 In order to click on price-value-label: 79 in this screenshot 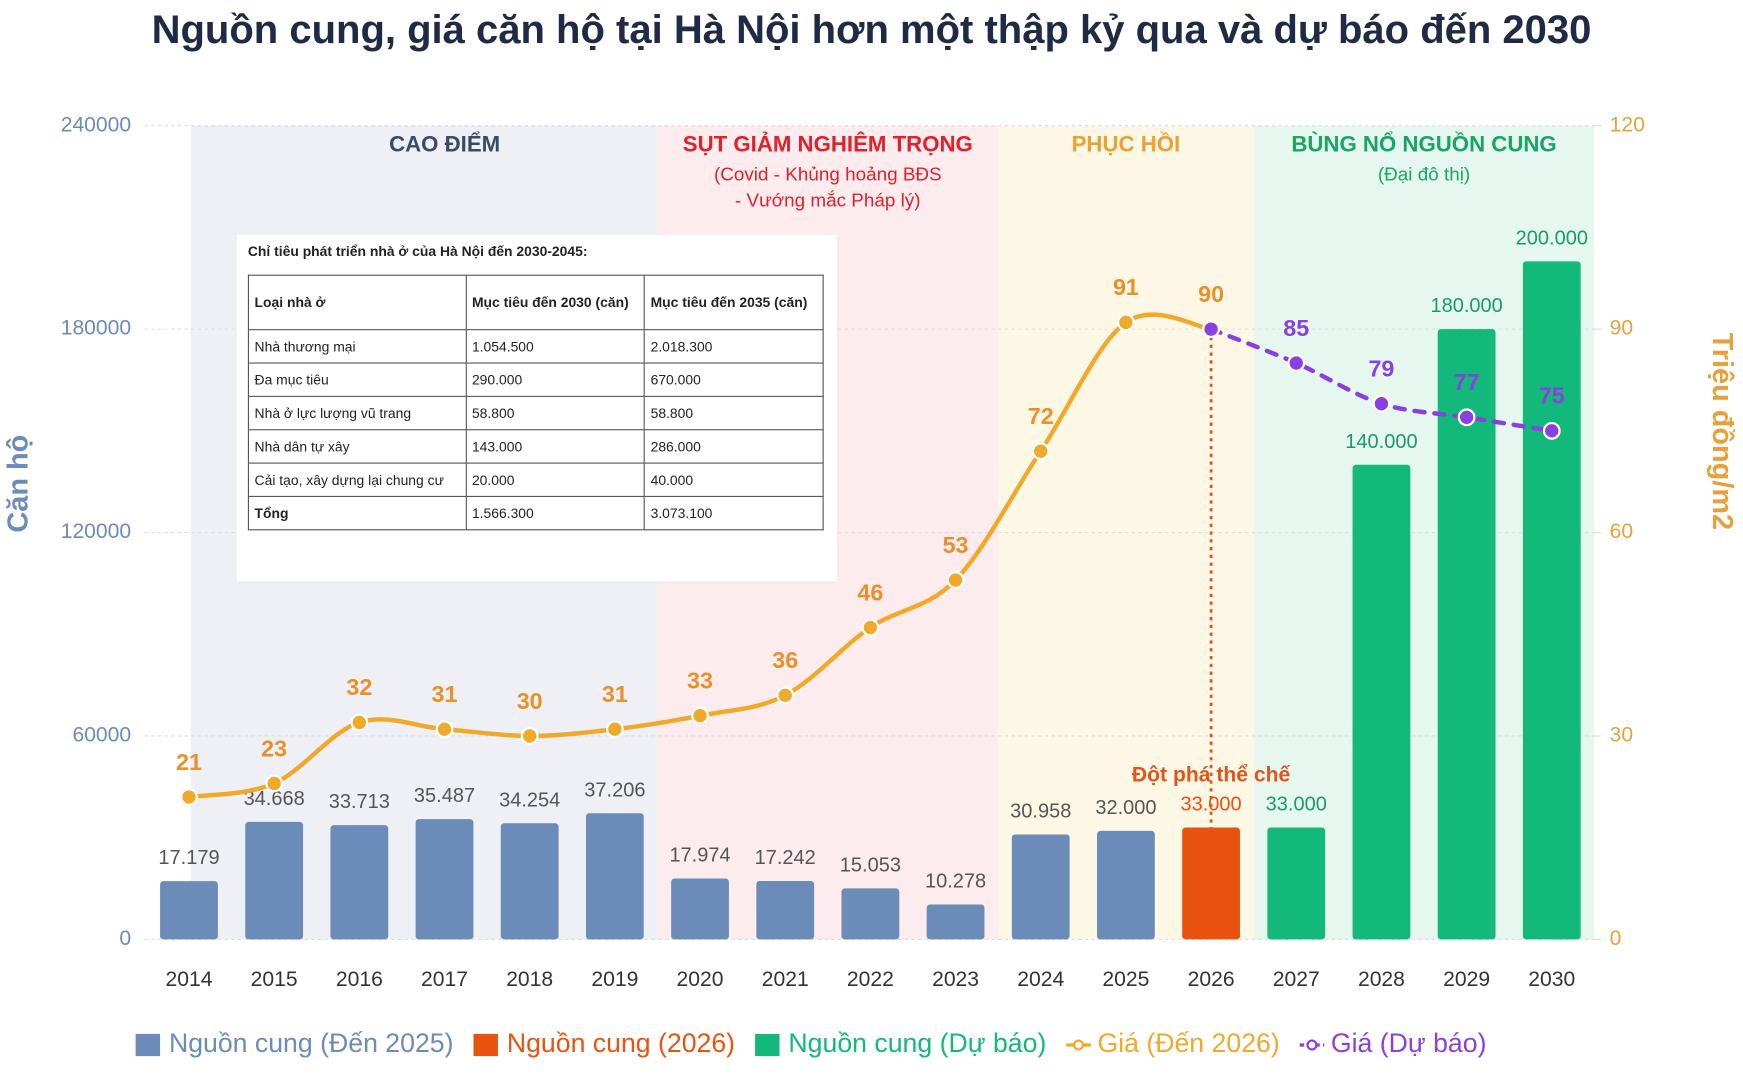, I will do `click(1381, 369)`.